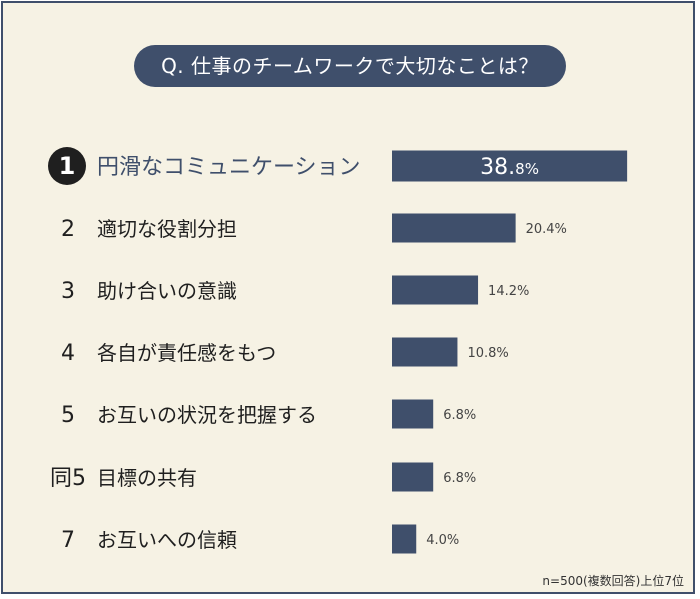  Describe the element at coordinates (350, 66) in the screenshot. I see `question-title: Q. 仕事のチームワークで大切なことは？` at that location.